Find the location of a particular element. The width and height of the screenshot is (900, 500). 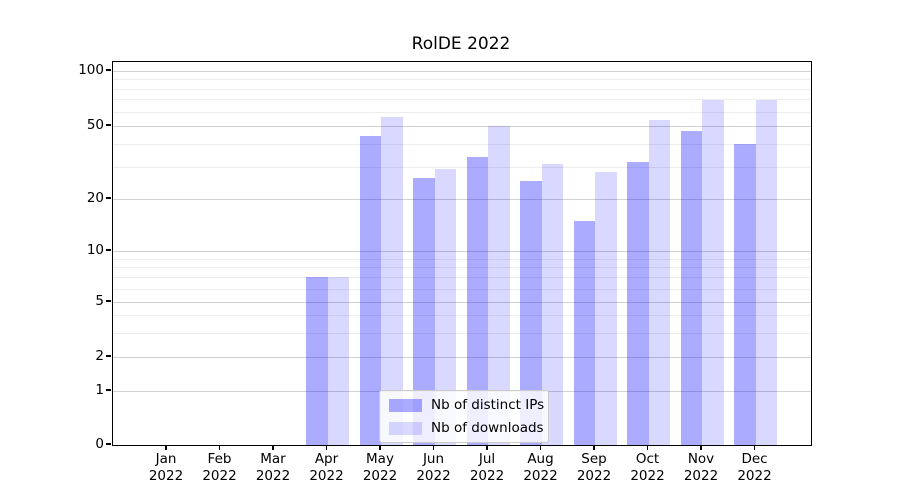

x-tick-label-may: May 2022 is located at coordinates (380, 467).